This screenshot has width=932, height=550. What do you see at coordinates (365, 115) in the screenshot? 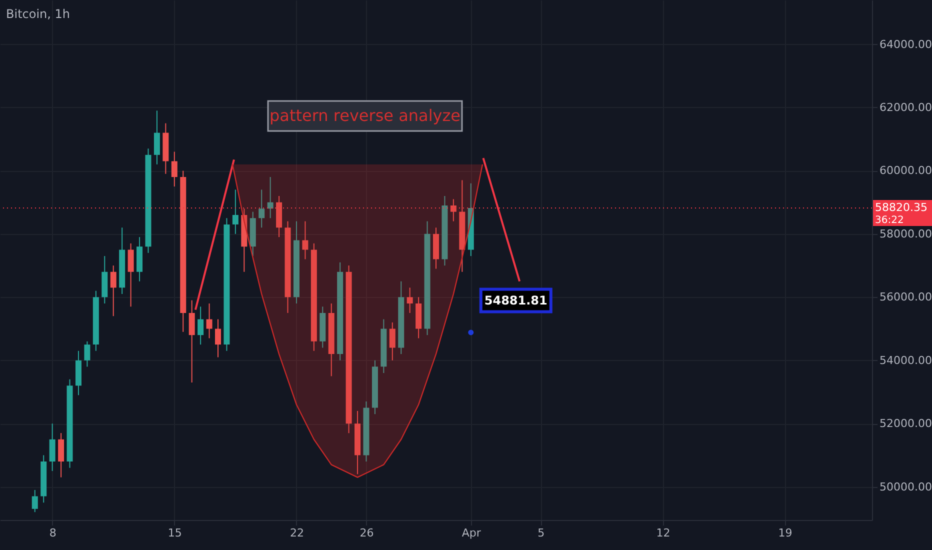
I see `annotation: pattern reverse analyze` at bounding box center [365, 115].